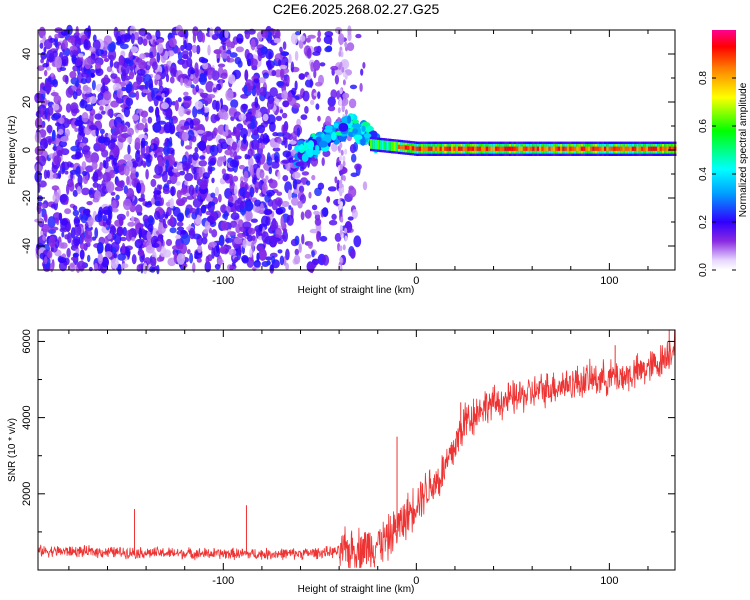 This screenshot has height=600, width=750. Describe the element at coordinates (724, 150) in the screenshot. I see `colorbar-gradient` at that location.